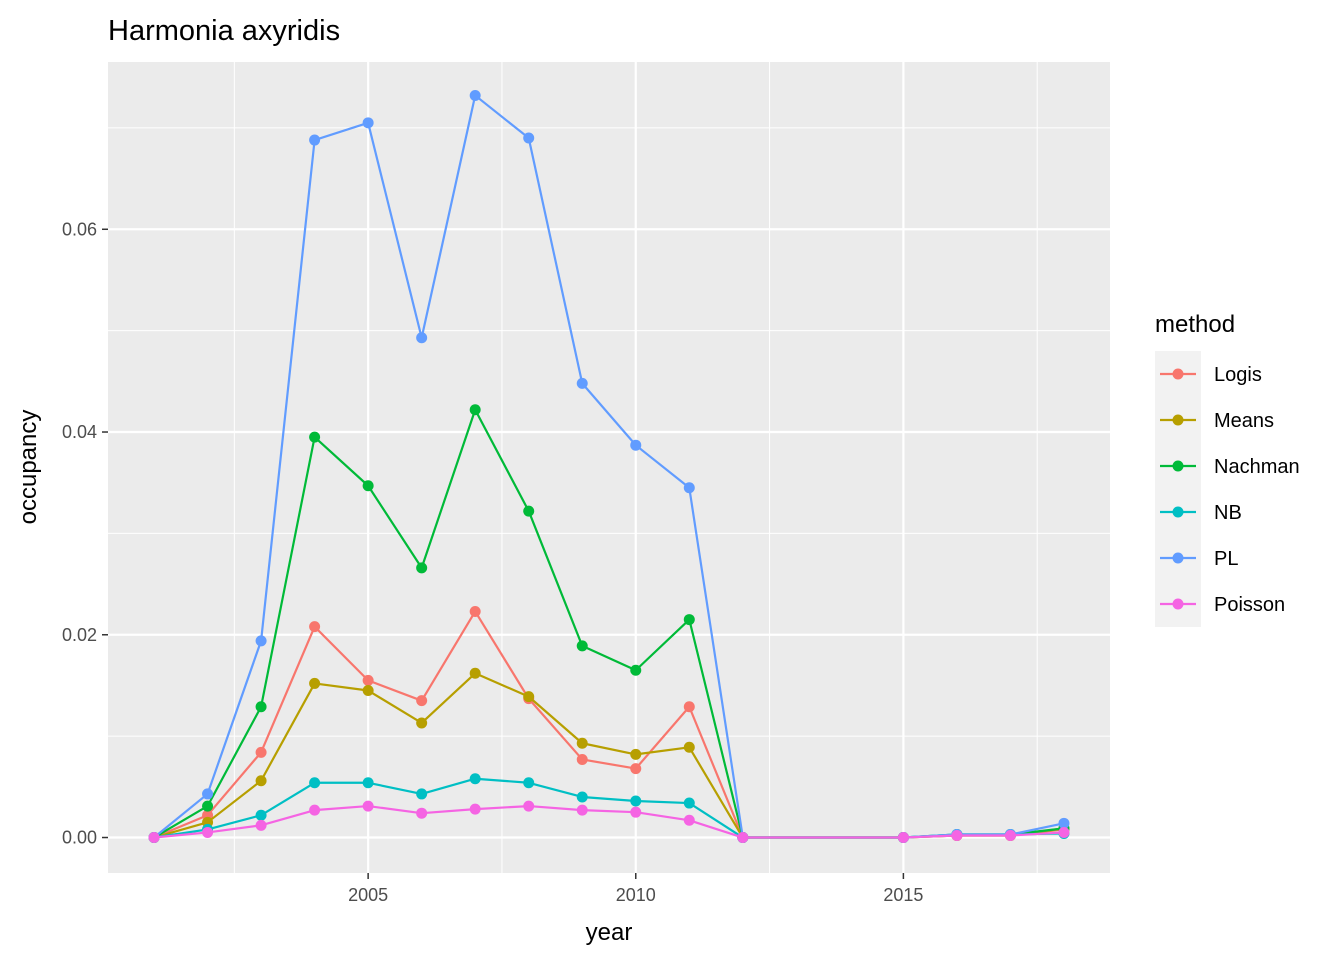 The image size is (1344, 960). I want to click on legend-label: PL, so click(1226, 559).